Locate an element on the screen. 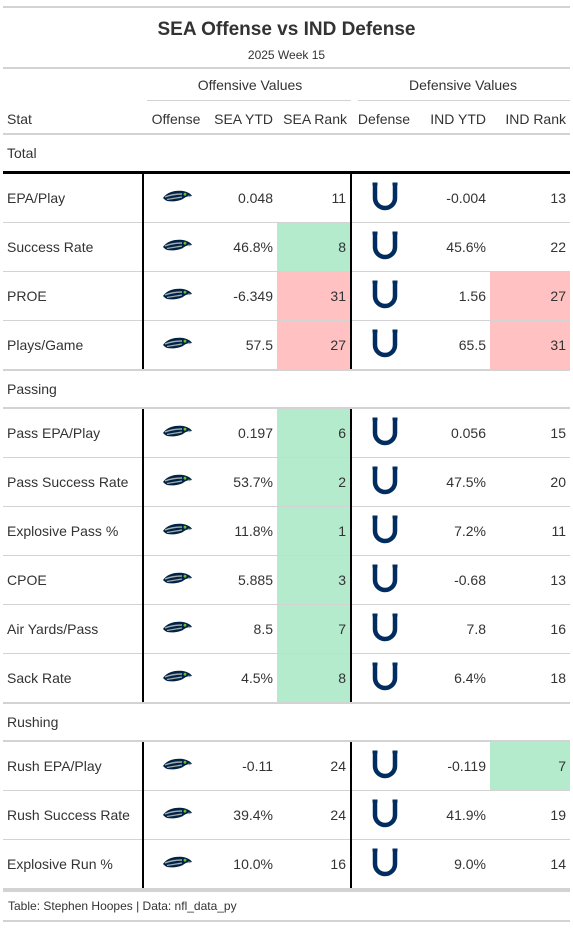 The width and height of the screenshot is (573, 934). sea-rank-value: 31 is located at coordinates (314, 296).